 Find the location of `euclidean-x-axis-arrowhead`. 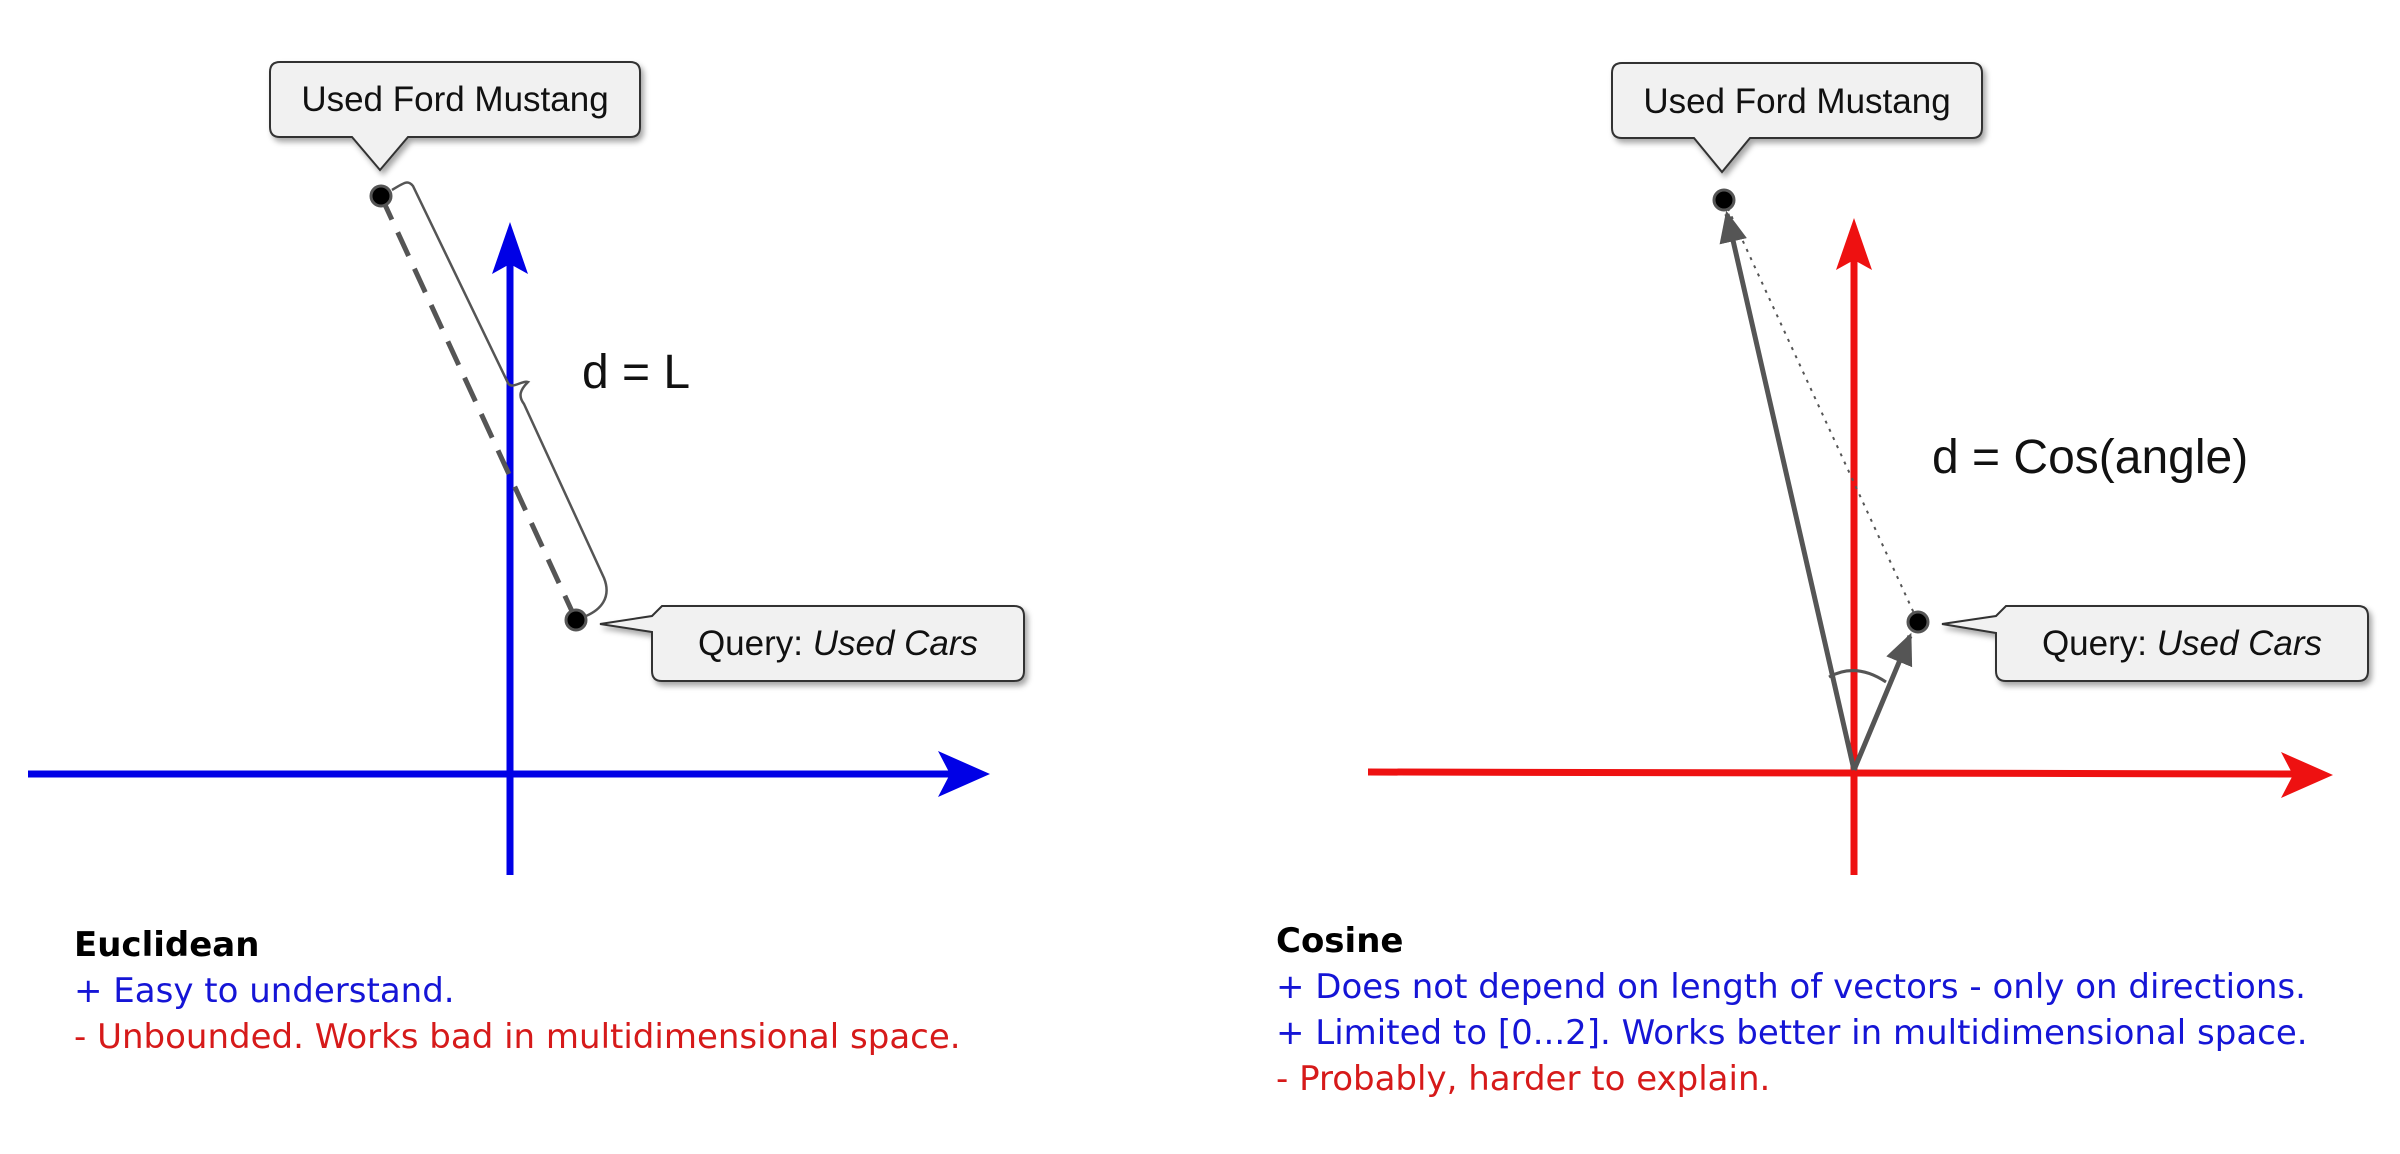

euclidean-x-axis-arrowhead is located at coordinates (964, 774).